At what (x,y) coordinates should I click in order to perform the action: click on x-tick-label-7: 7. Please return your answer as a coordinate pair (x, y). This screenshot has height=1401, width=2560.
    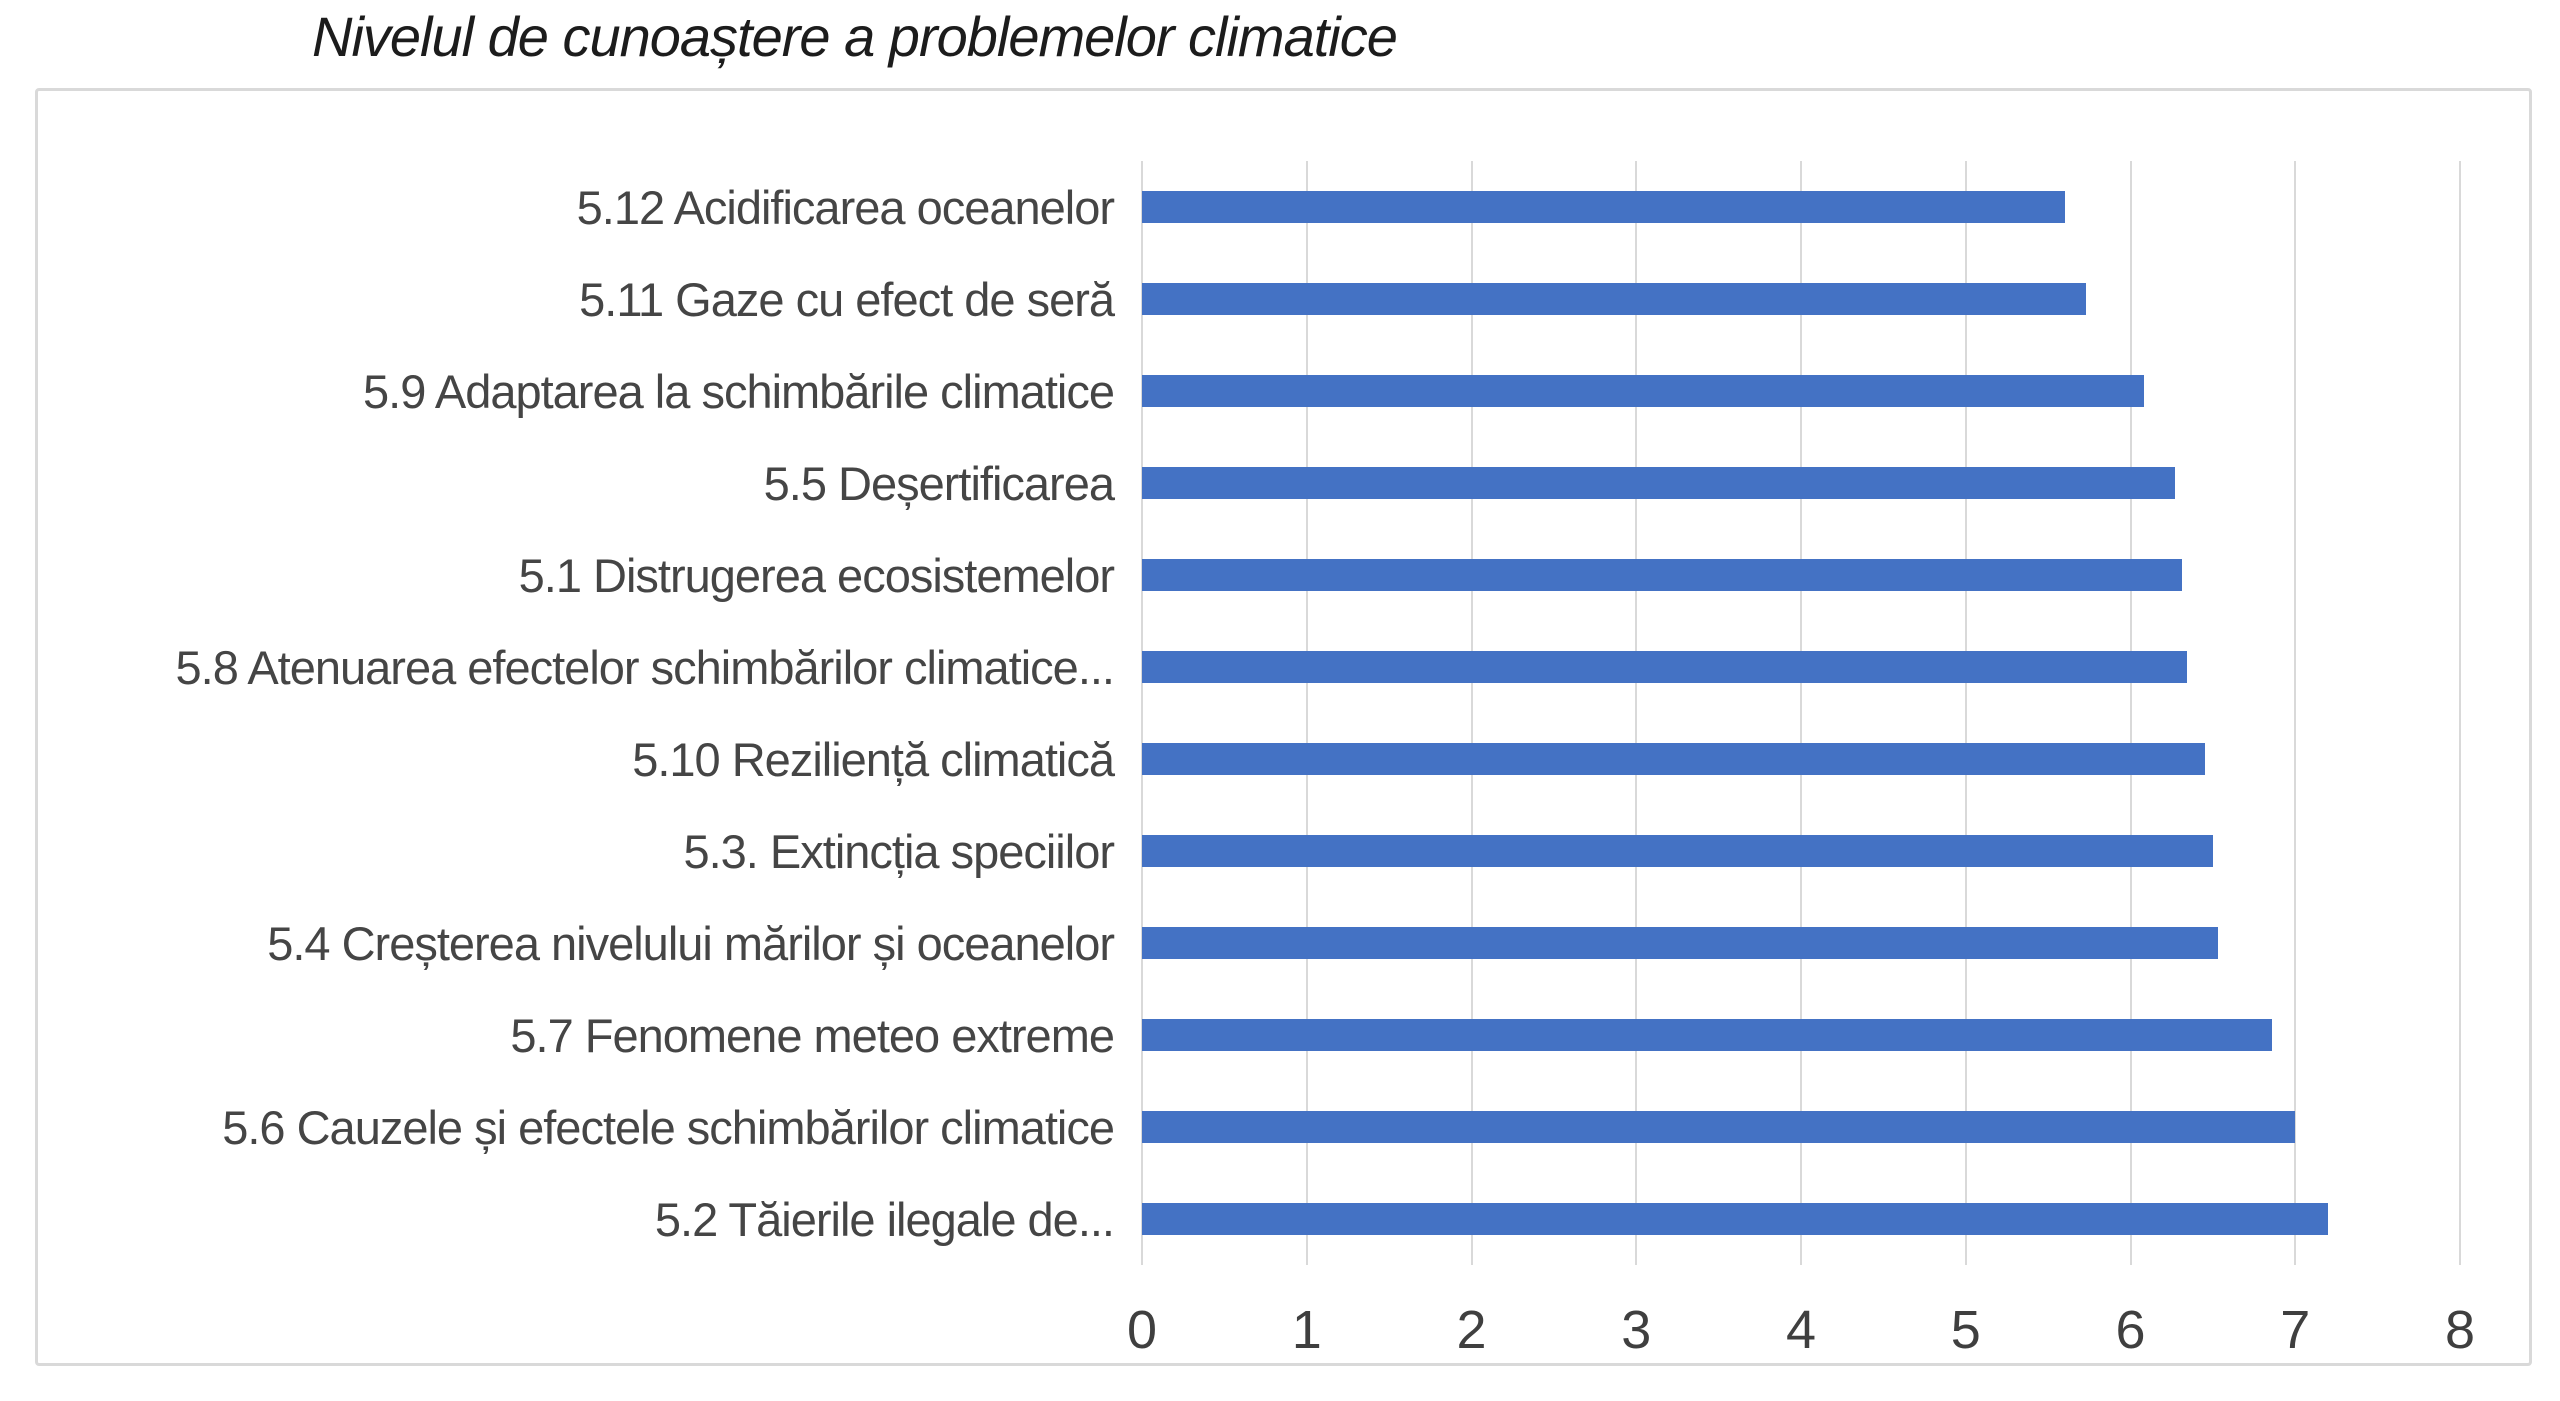
    Looking at the image, I should click on (2295, 1330).